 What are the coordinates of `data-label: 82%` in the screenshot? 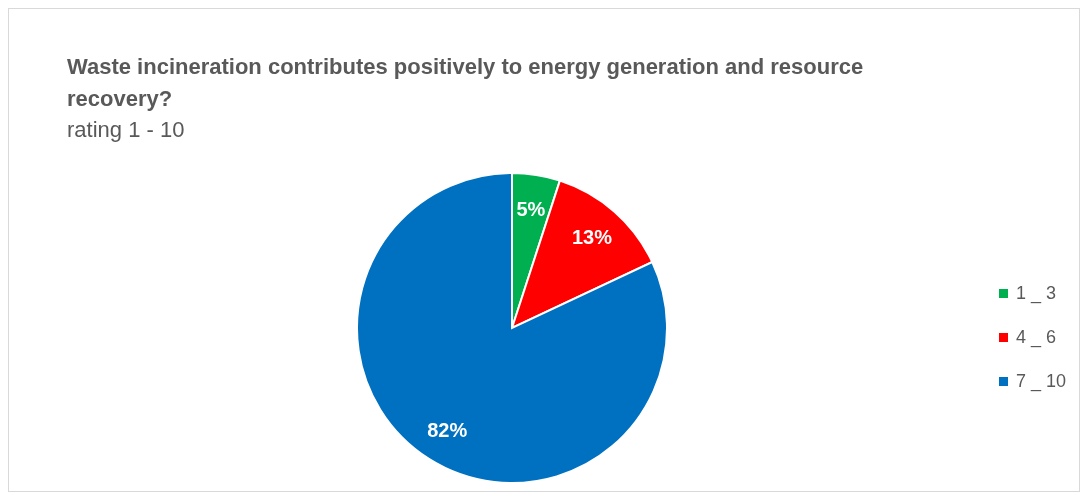 It's located at (447, 430).